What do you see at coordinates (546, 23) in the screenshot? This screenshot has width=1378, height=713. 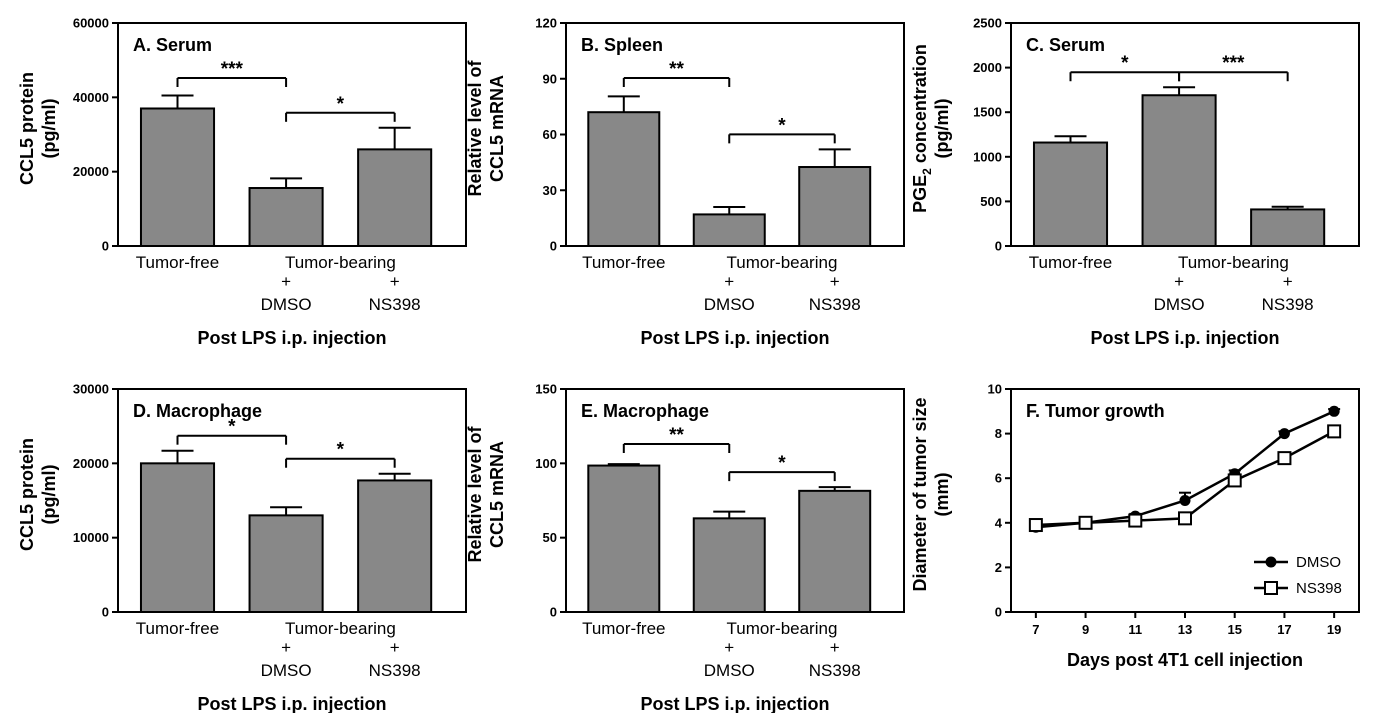 I see `y-tick-label: 120` at bounding box center [546, 23].